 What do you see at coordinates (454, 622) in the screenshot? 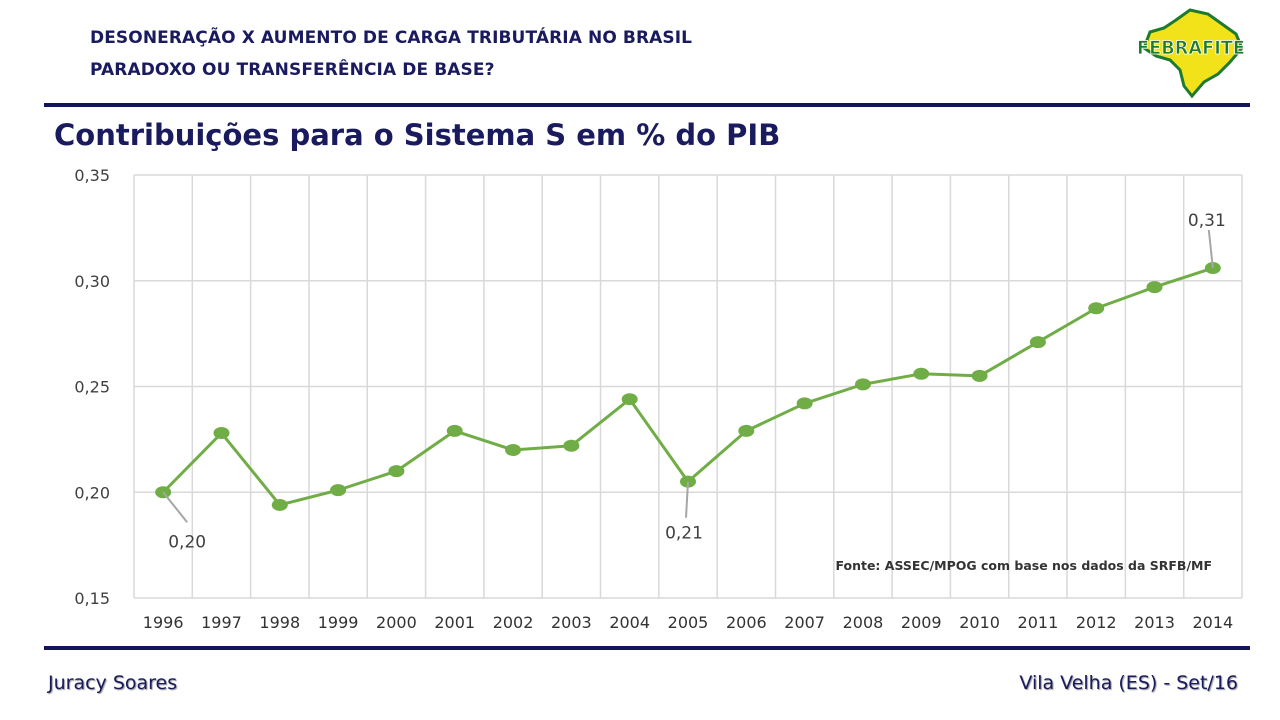
I see `x-tick-label: 2001` at bounding box center [454, 622].